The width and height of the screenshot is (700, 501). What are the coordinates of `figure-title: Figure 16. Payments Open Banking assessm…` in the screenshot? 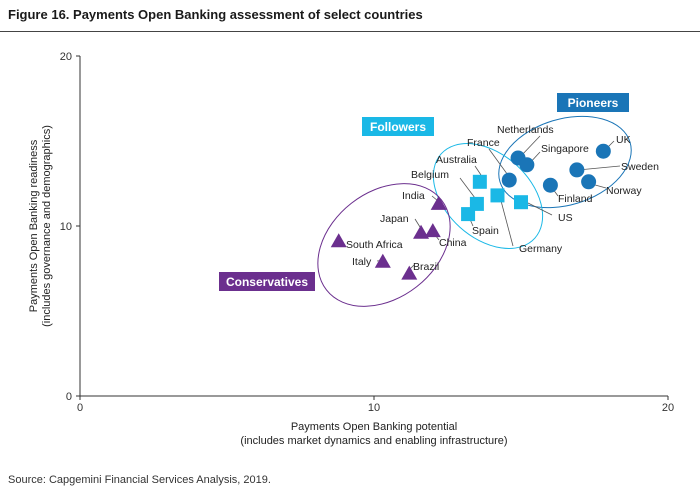 It's located at (215, 14).